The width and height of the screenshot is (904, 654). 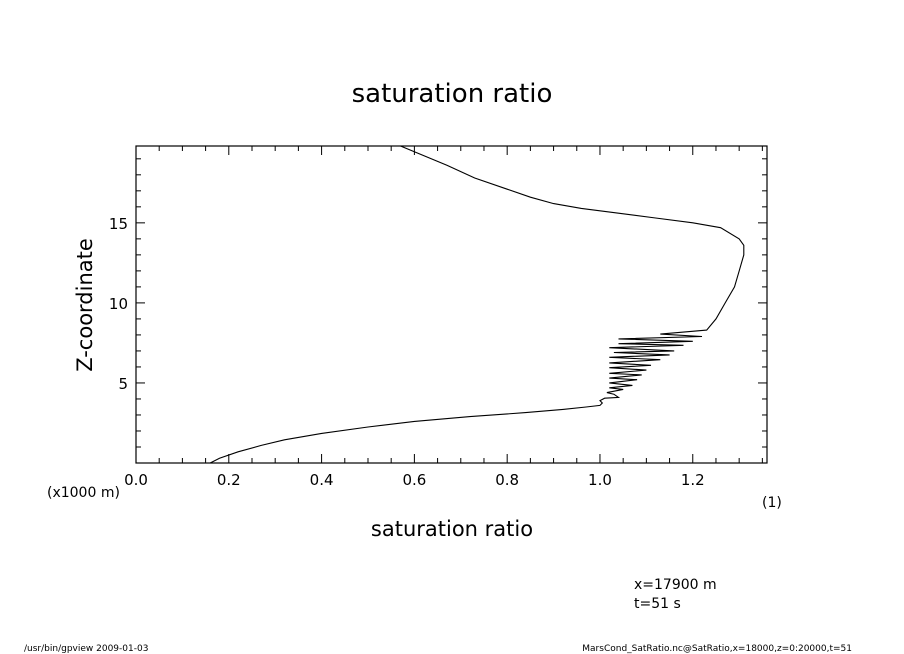 I want to click on y-unit-label: (x1000 m), so click(x=83, y=493).